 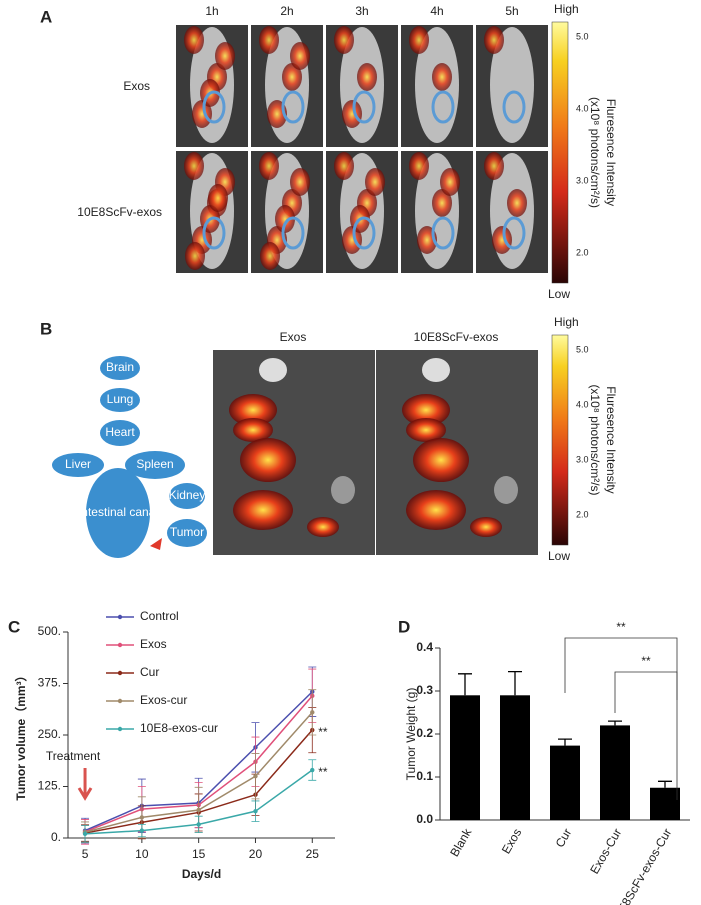 I want to click on organ-gray, so click(x=343, y=490).